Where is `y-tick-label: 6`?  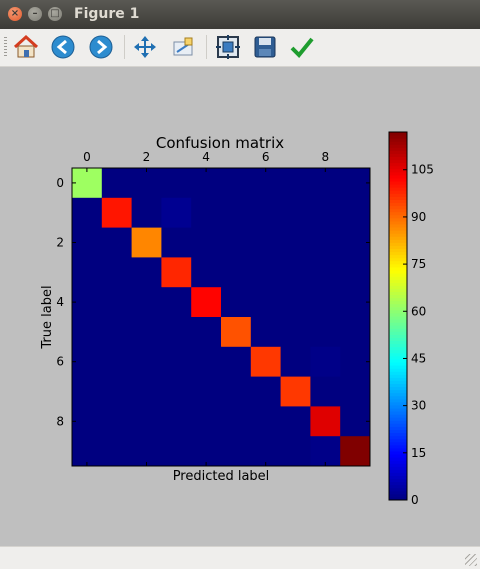
y-tick-label: 6 is located at coordinates (60, 362).